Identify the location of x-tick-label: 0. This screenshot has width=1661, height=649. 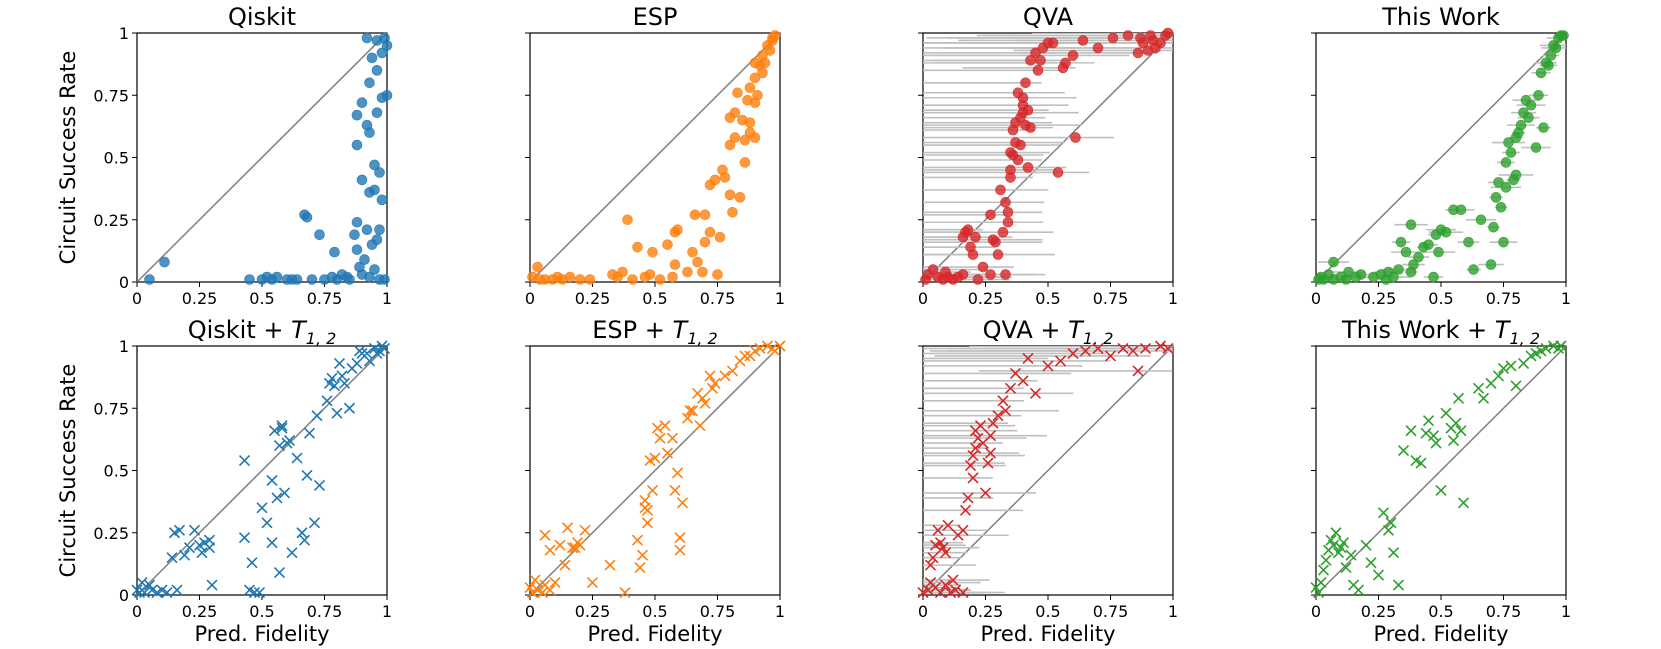
(530, 298).